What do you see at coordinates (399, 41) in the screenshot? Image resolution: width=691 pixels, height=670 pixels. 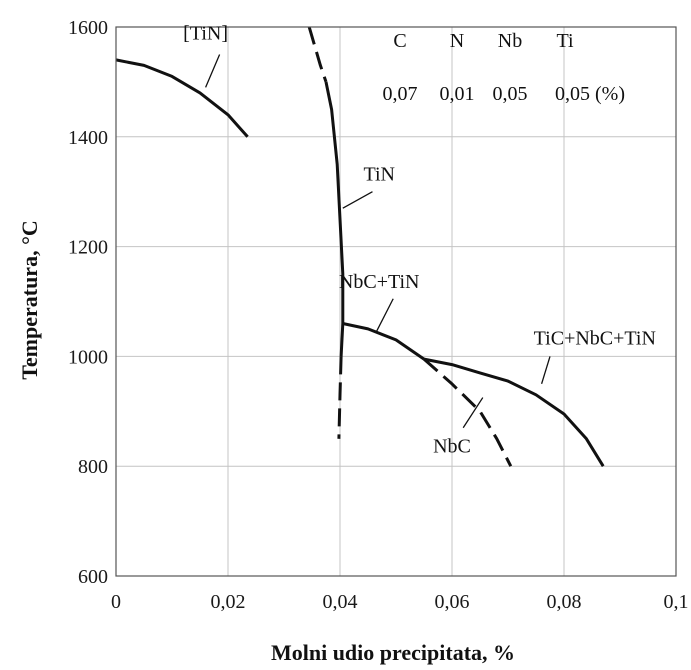 I see `composition-header-c: C` at bounding box center [399, 41].